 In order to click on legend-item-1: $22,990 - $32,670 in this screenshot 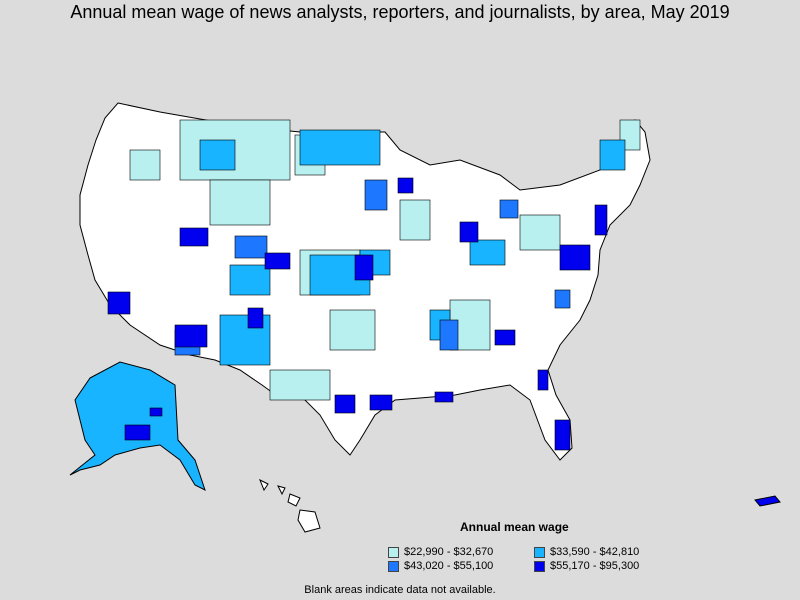, I will do `click(440, 552)`.